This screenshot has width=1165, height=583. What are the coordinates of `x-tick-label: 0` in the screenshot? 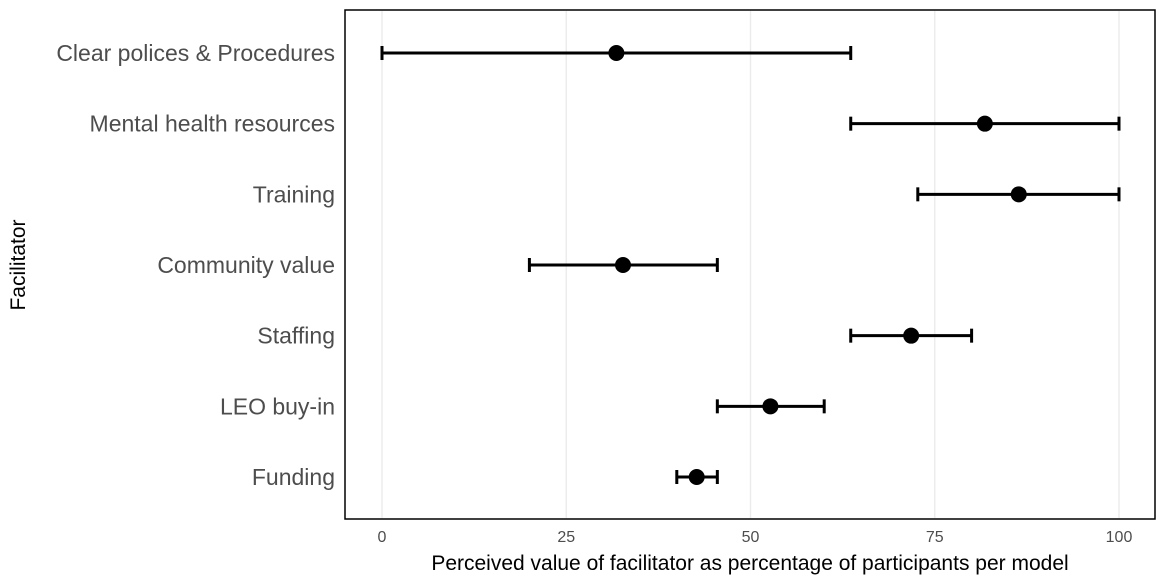 It's located at (382, 537).